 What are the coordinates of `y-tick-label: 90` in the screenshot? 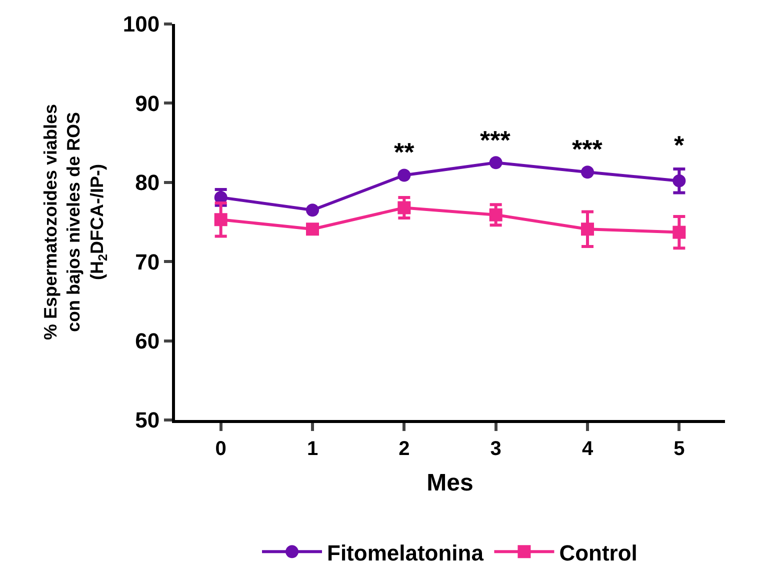 It's located at (147, 103).